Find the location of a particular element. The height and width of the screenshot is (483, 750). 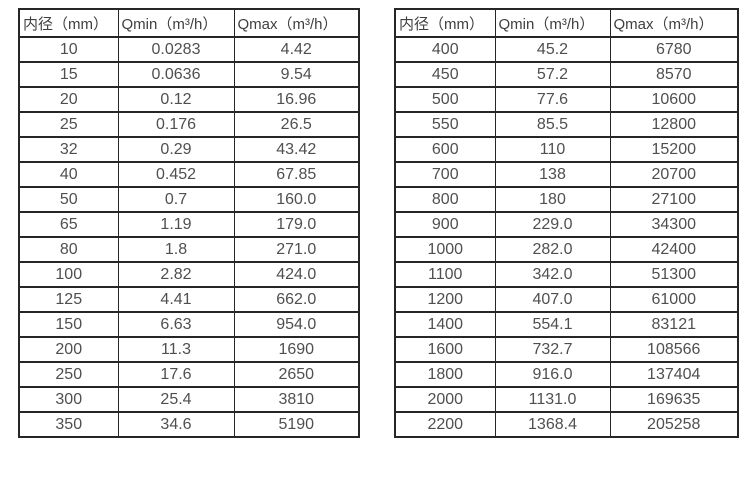

table-cell: 43.42 is located at coordinates (296, 149).